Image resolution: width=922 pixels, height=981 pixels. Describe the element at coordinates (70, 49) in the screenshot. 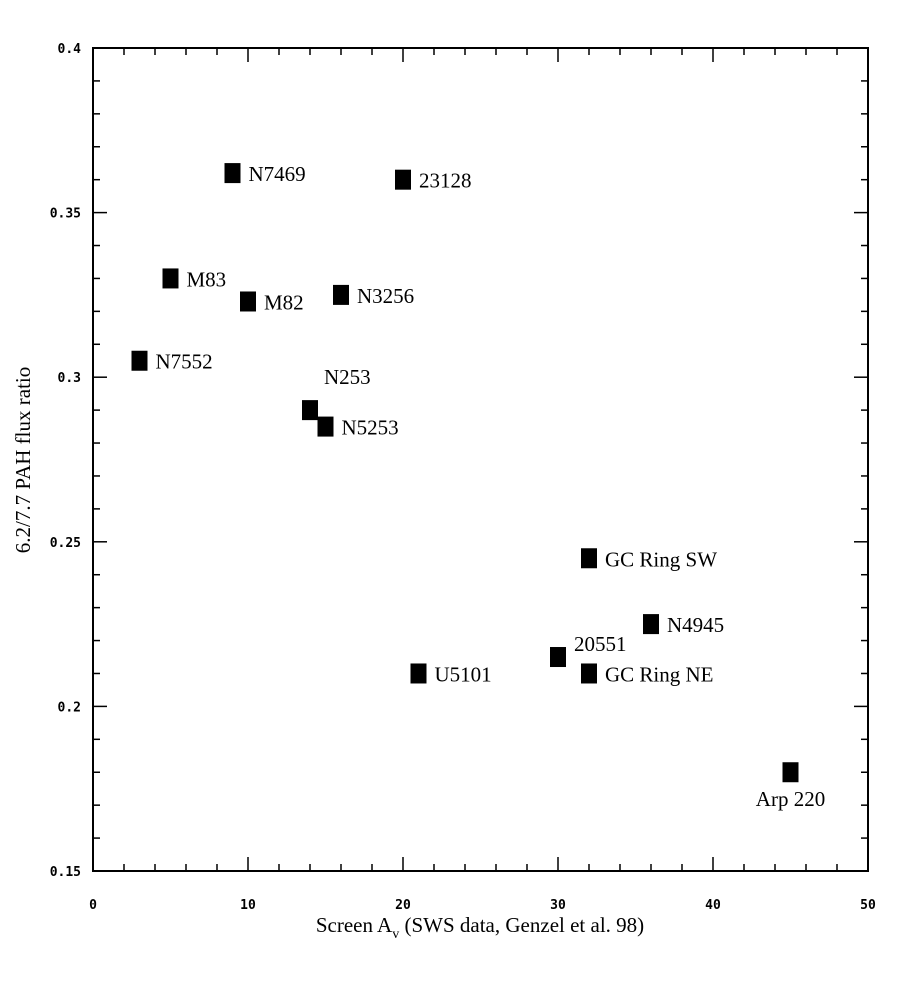

I see `y-tick-label: 0.4` at that location.